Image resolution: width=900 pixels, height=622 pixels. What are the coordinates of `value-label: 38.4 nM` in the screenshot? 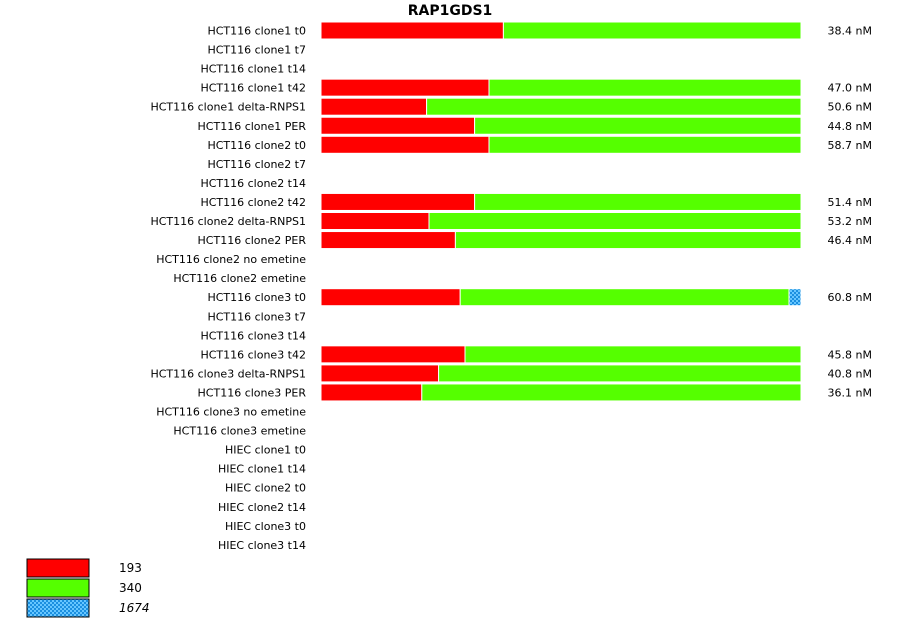 It's located at (850, 31).